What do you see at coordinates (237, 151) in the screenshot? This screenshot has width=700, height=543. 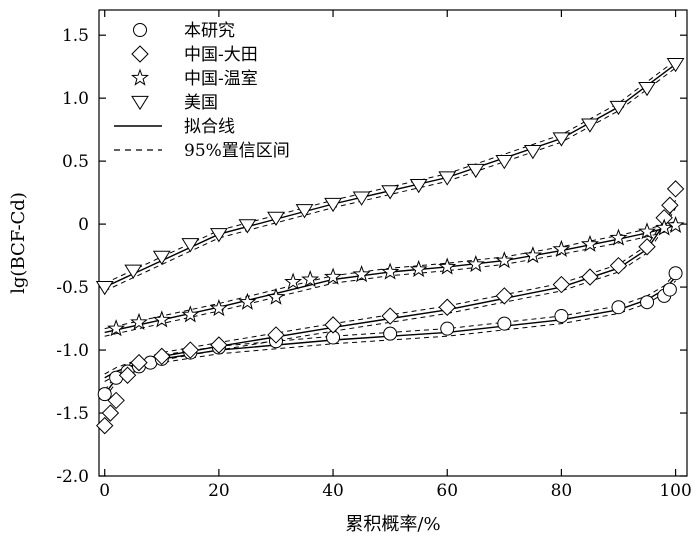 I see `legend-label: 95%置信区间` at bounding box center [237, 151].